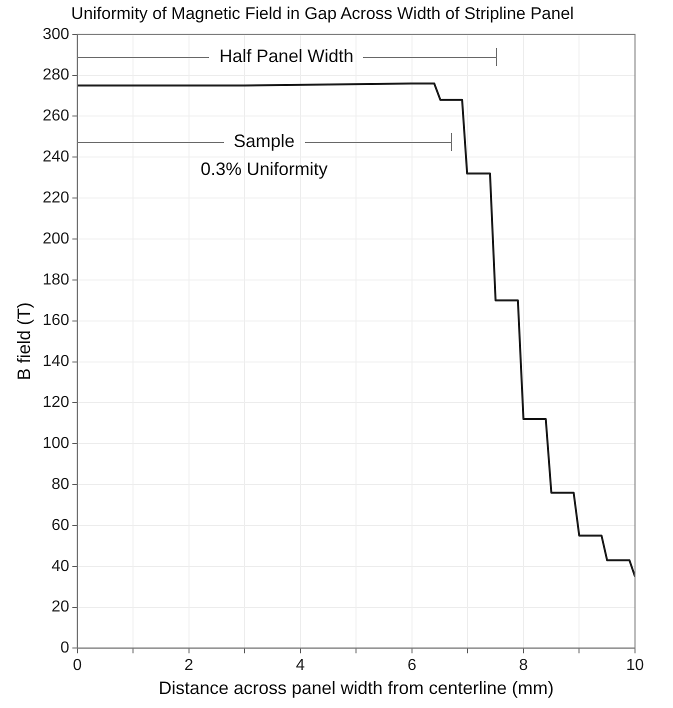  Describe the element at coordinates (77, 665) in the screenshot. I see `x-tick-label: 0` at that location.